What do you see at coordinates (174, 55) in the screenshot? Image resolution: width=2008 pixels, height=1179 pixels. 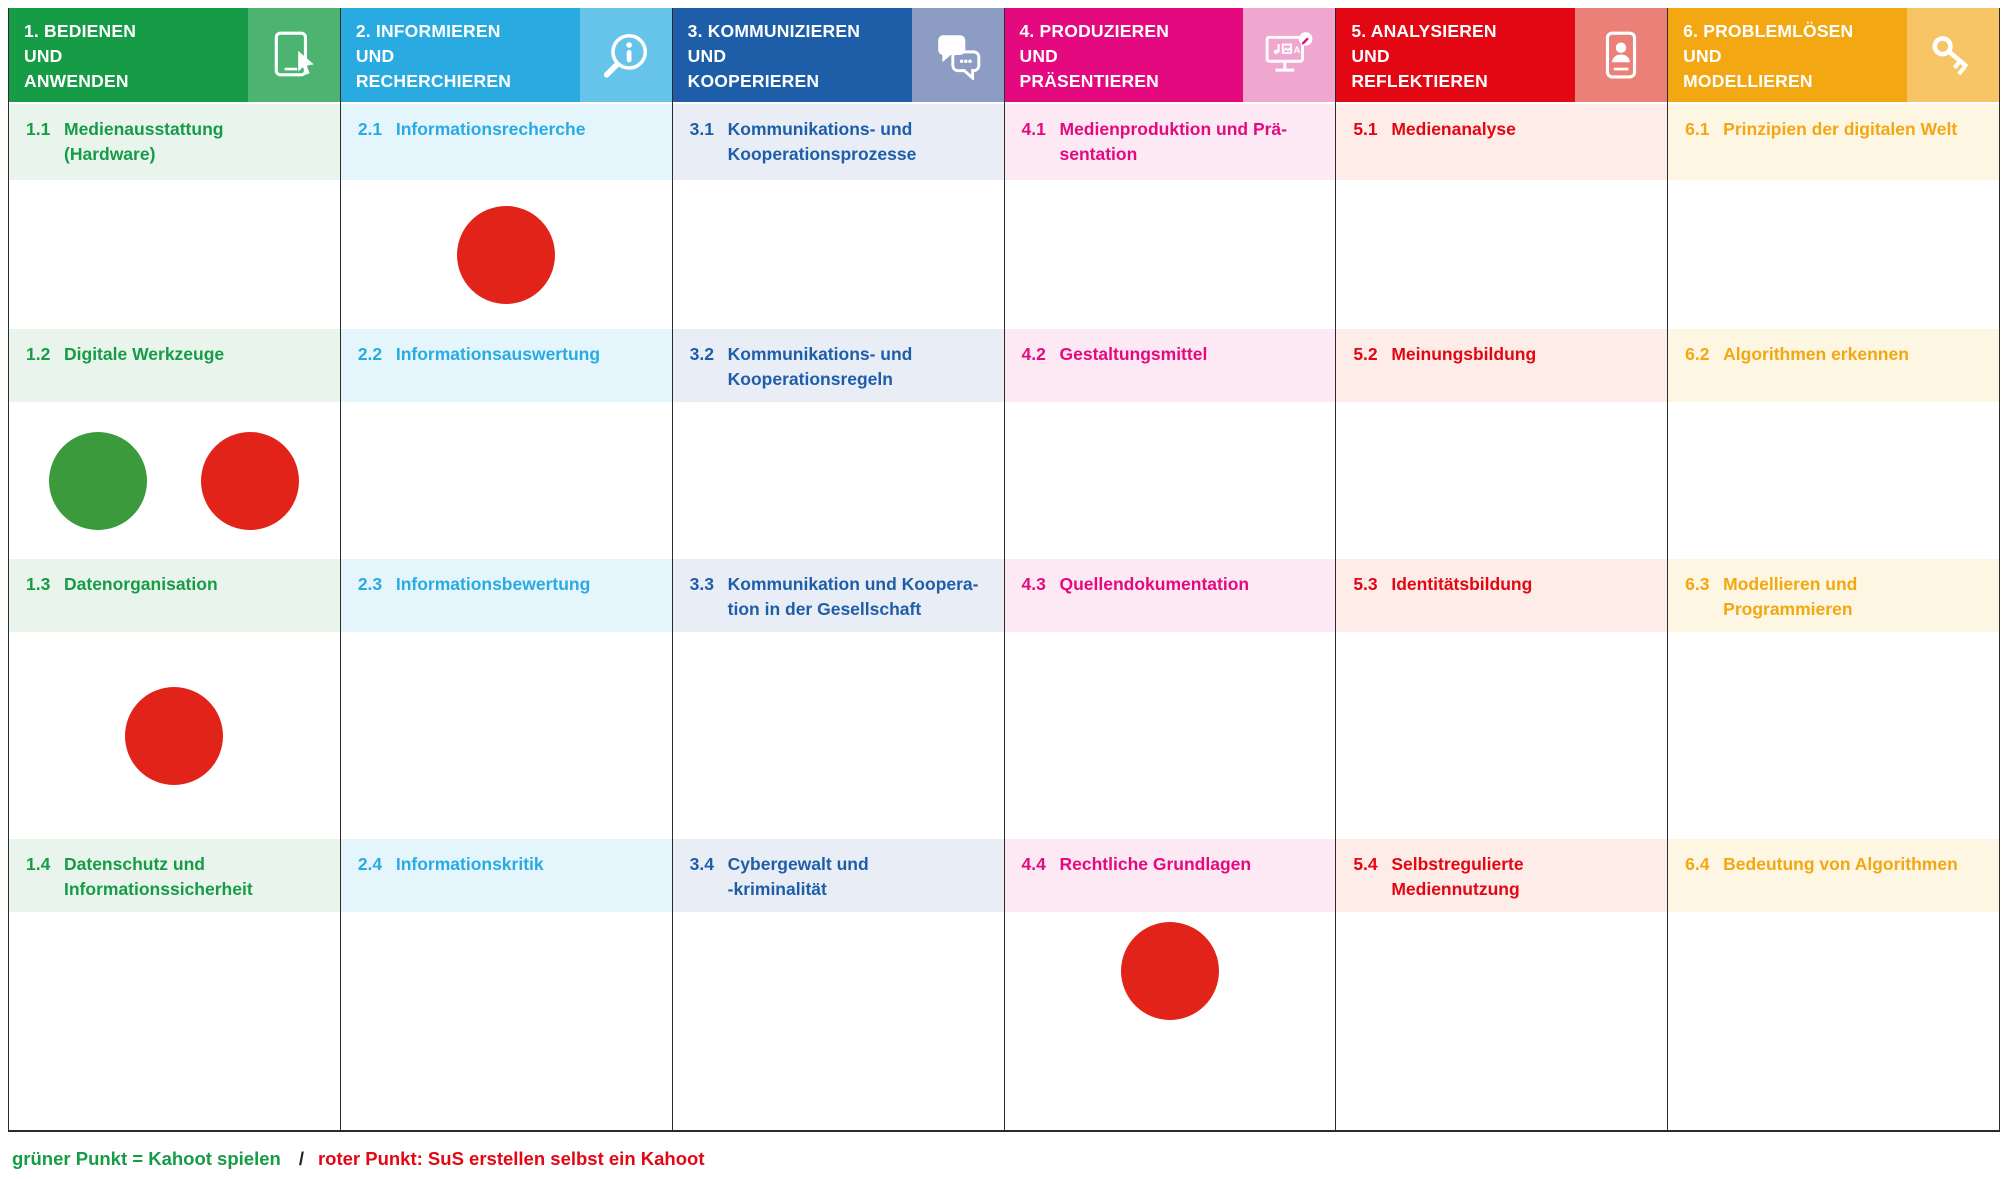 I see `column-header: 1. BEDIENEN UND ANWENDEN` at bounding box center [174, 55].